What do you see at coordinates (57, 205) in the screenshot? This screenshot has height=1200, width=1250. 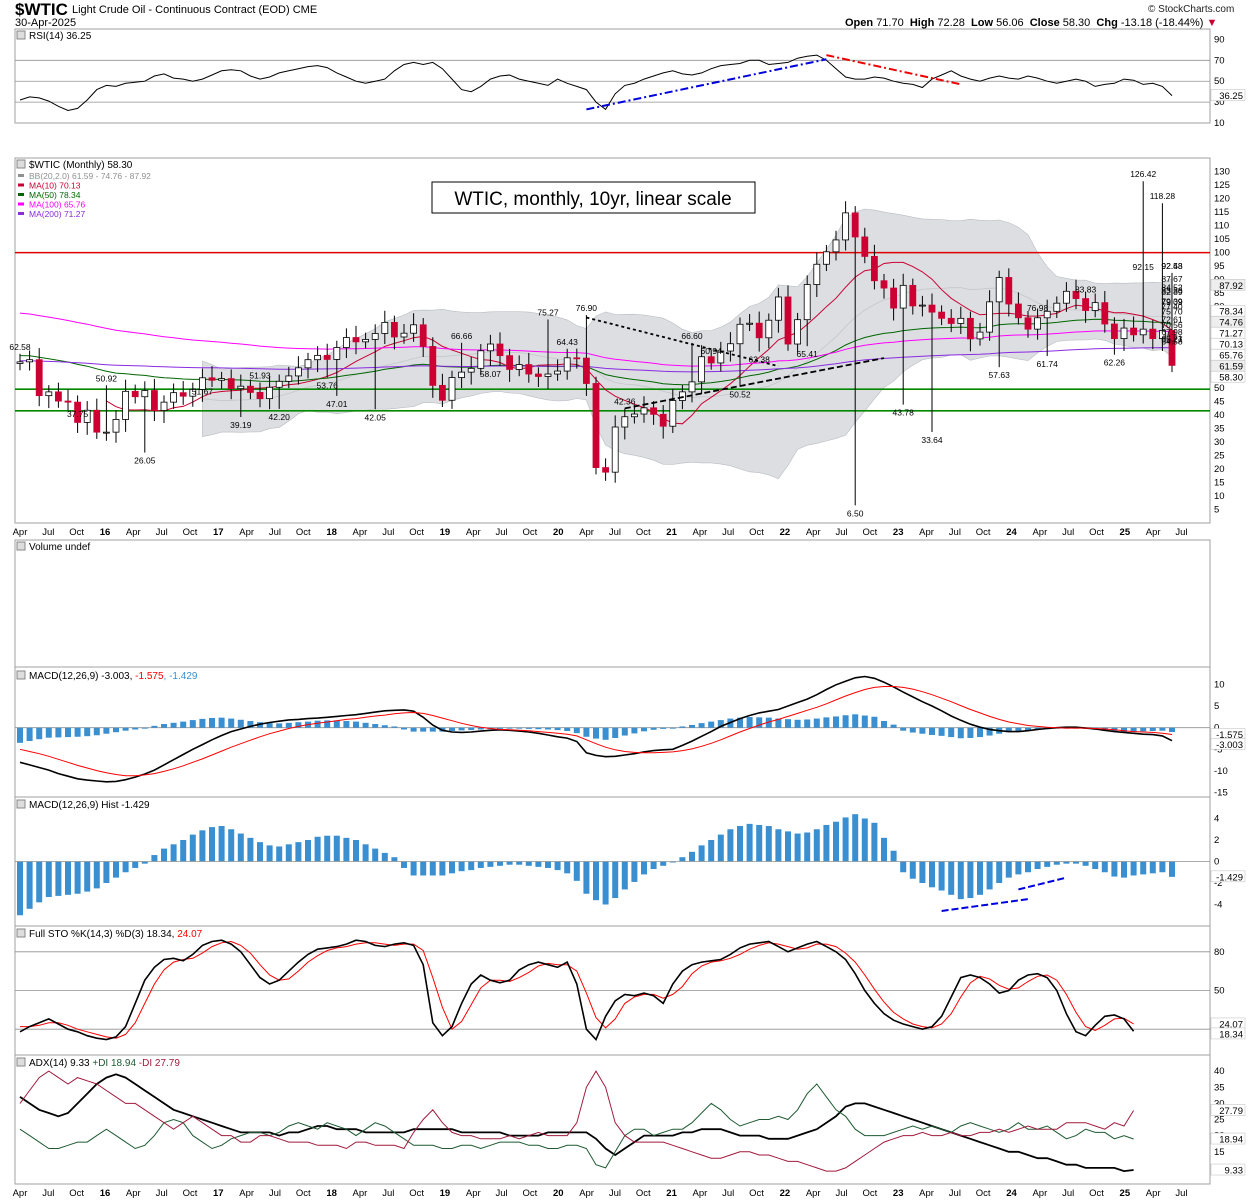 I see `price-legend-item: MA(100) 65.76` at bounding box center [57, 205].